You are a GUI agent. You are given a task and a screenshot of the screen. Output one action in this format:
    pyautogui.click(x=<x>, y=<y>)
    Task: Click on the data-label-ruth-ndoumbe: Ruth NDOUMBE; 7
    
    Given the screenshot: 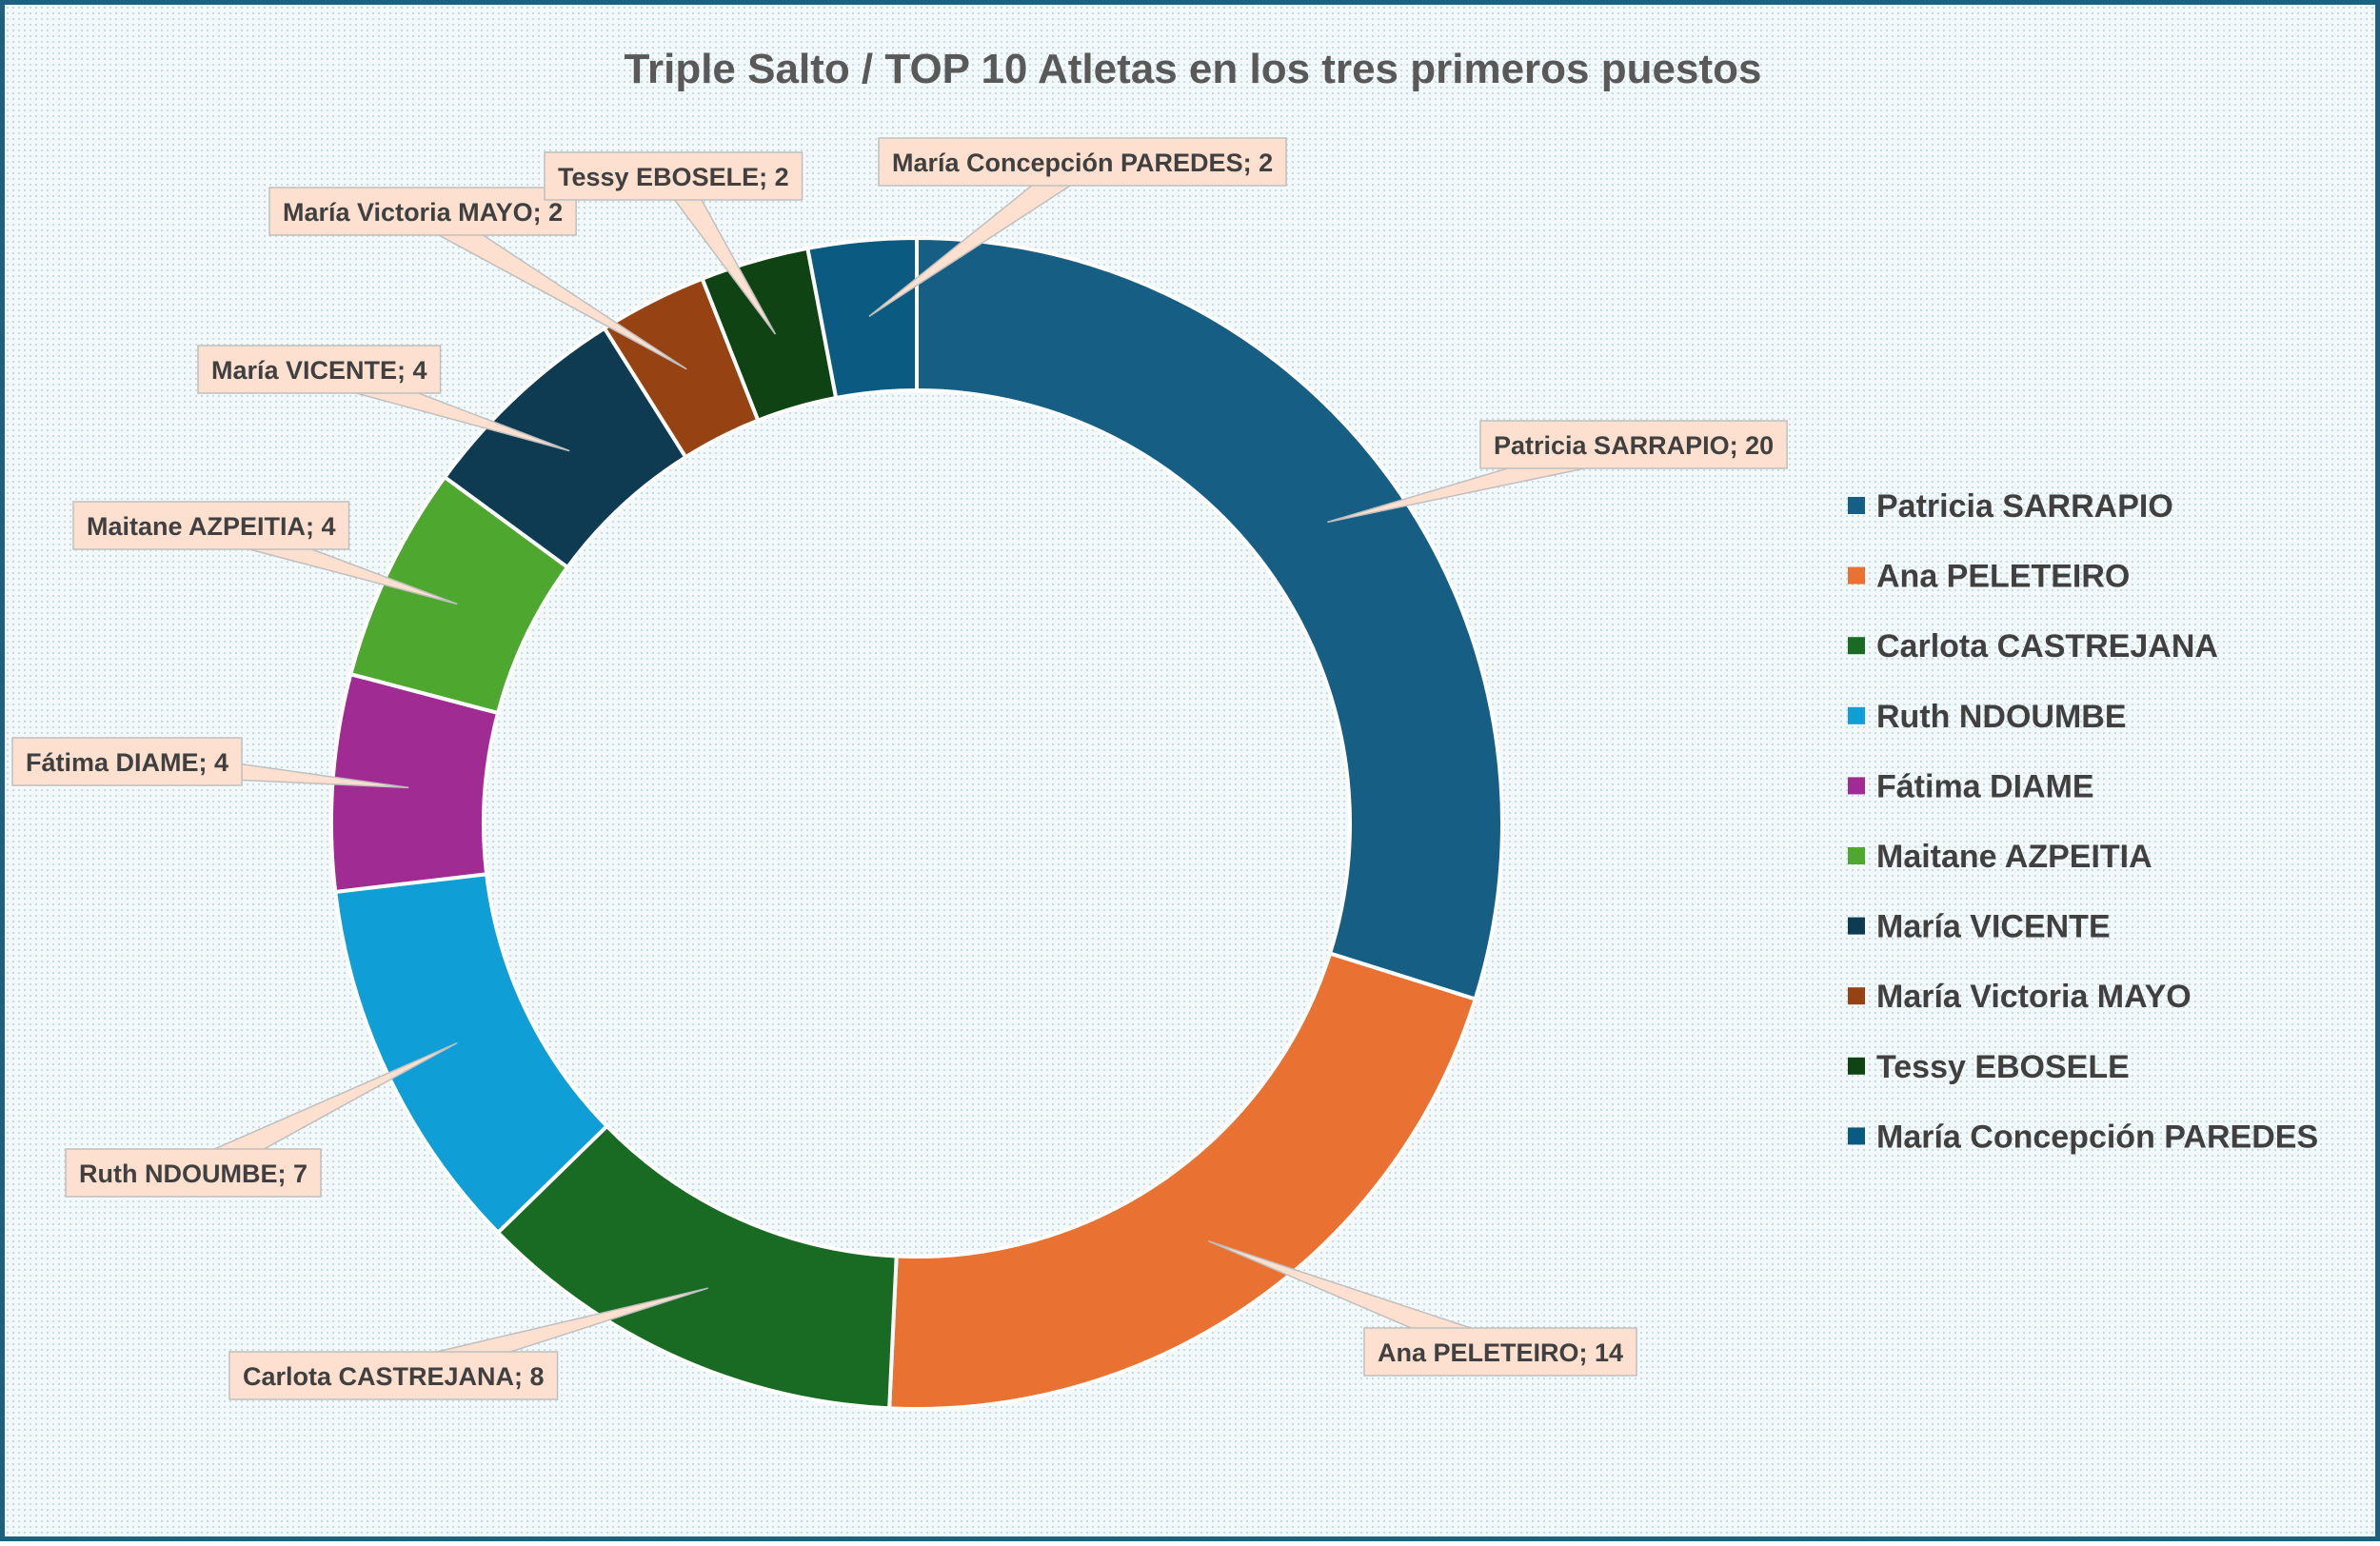 What is the action you would take?
    pyautogui.click(x=261, y=1119)
    